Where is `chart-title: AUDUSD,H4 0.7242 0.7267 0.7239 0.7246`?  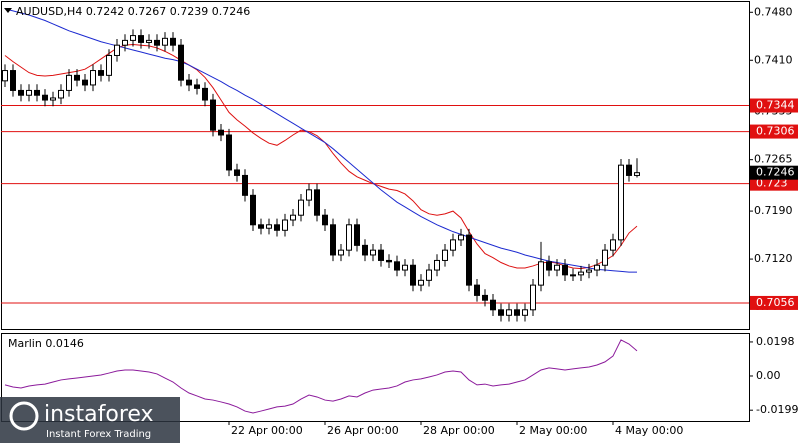 chart-title: AUDUSD,H4 0.7242 0.7267 0.7239 0.7246 is located at coordinates (133, 11).